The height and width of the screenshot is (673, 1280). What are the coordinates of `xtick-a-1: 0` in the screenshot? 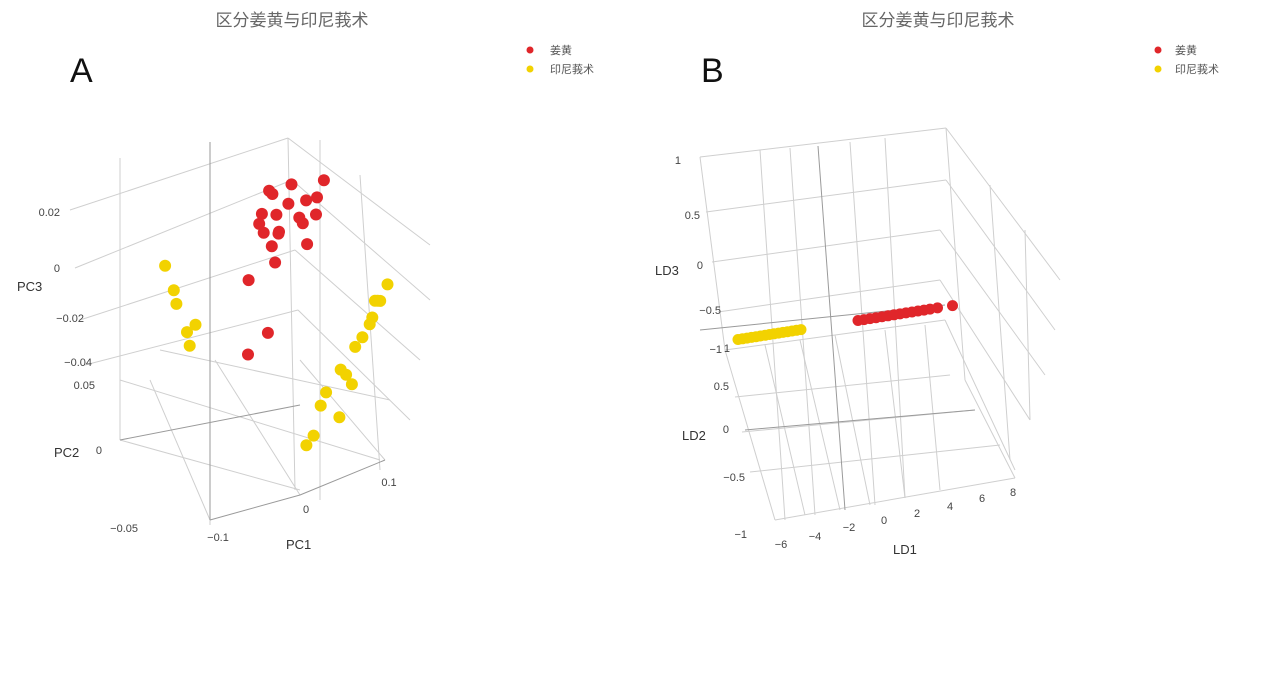 It's located at (306, 510).